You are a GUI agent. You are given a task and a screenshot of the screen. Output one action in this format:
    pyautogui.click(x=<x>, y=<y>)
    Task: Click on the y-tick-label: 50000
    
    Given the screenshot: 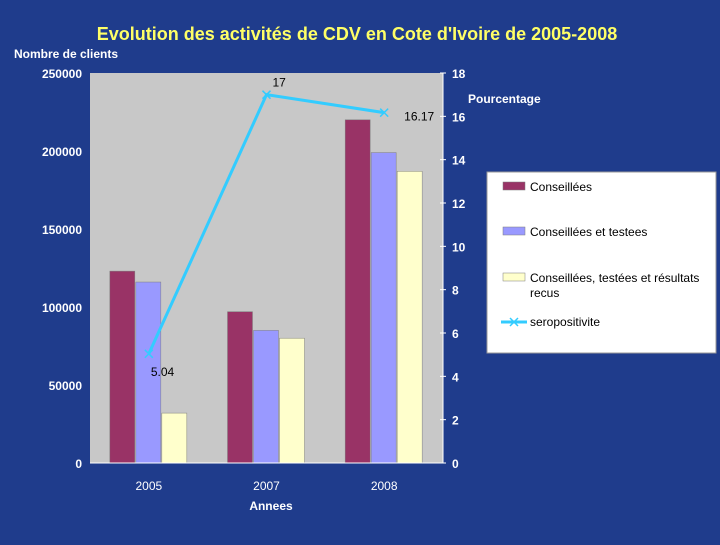 What is the action you would take?
    pyautogui.click(x=66, y=386)
    